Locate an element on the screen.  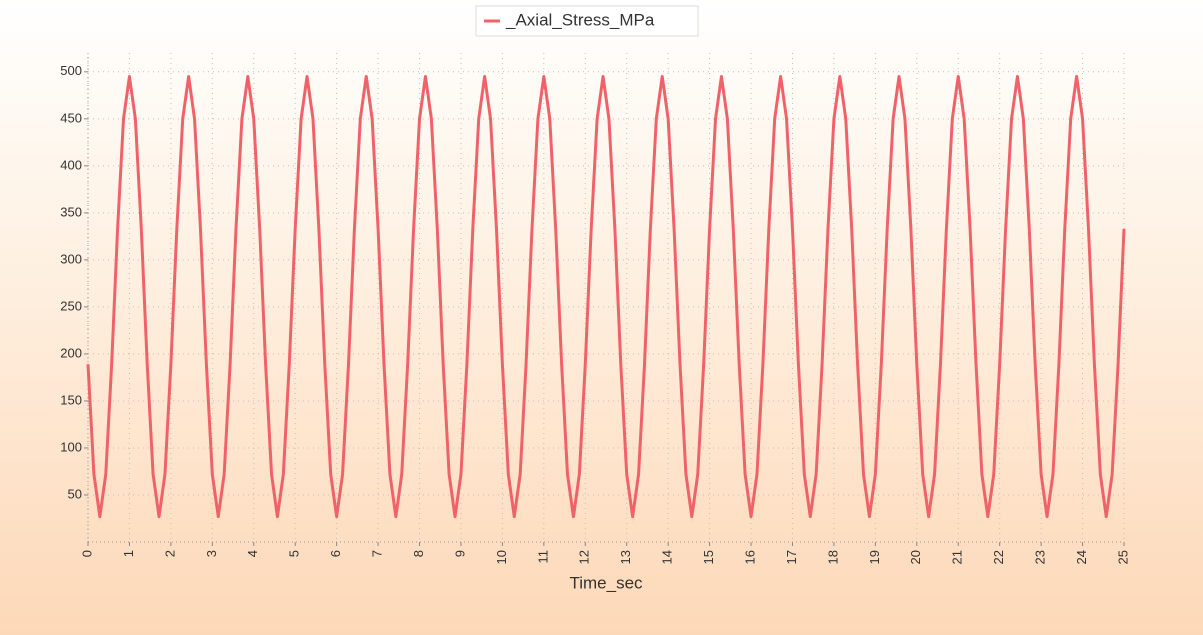
x-tick-label: 21 is located at coordinates (957, 557).